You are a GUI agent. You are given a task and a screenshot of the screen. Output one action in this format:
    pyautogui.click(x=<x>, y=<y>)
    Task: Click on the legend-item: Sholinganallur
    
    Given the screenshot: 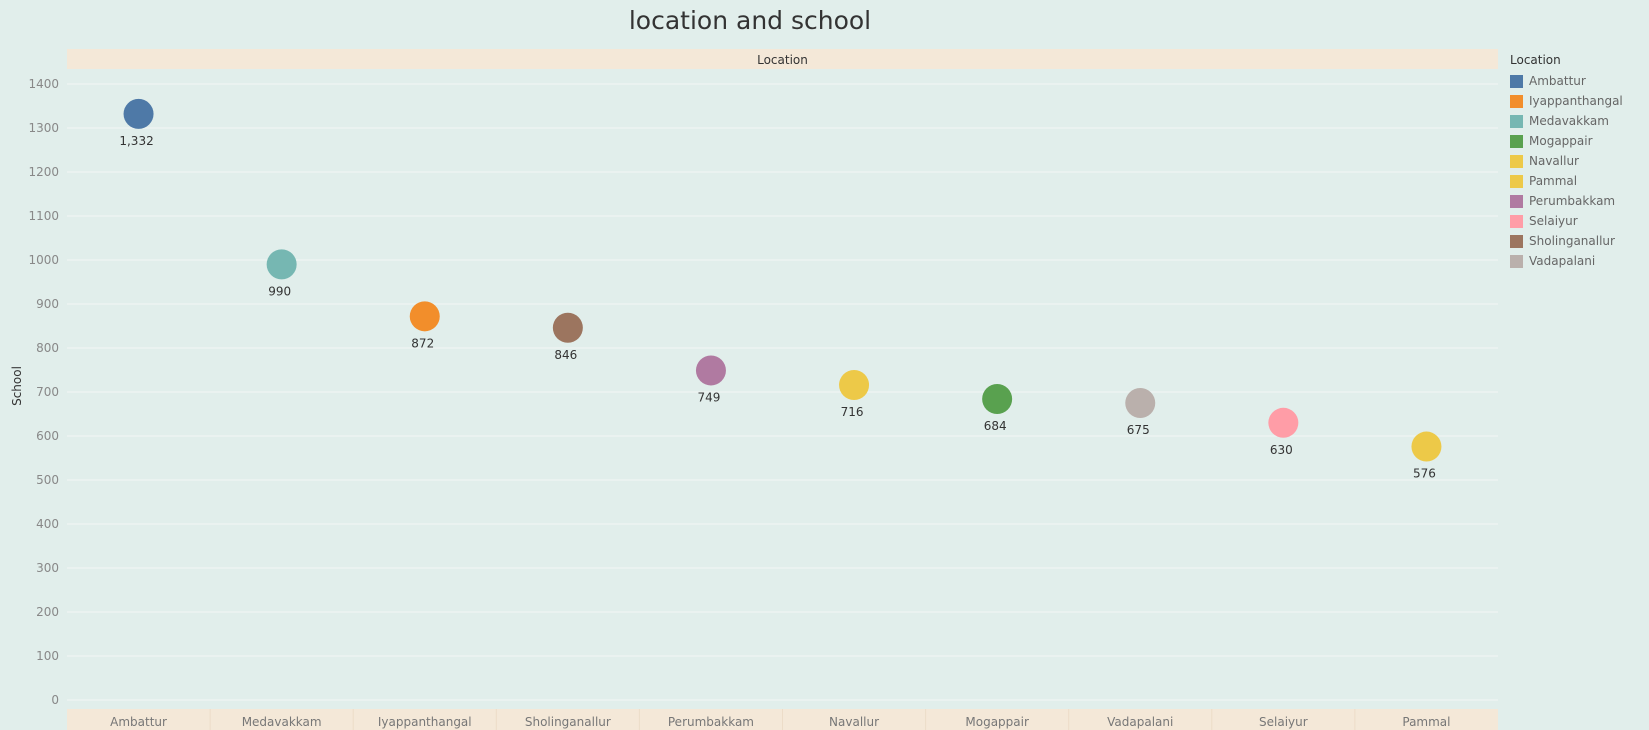 What is the action you would take?
    pyautogui.click(x=1577, y=241)
    